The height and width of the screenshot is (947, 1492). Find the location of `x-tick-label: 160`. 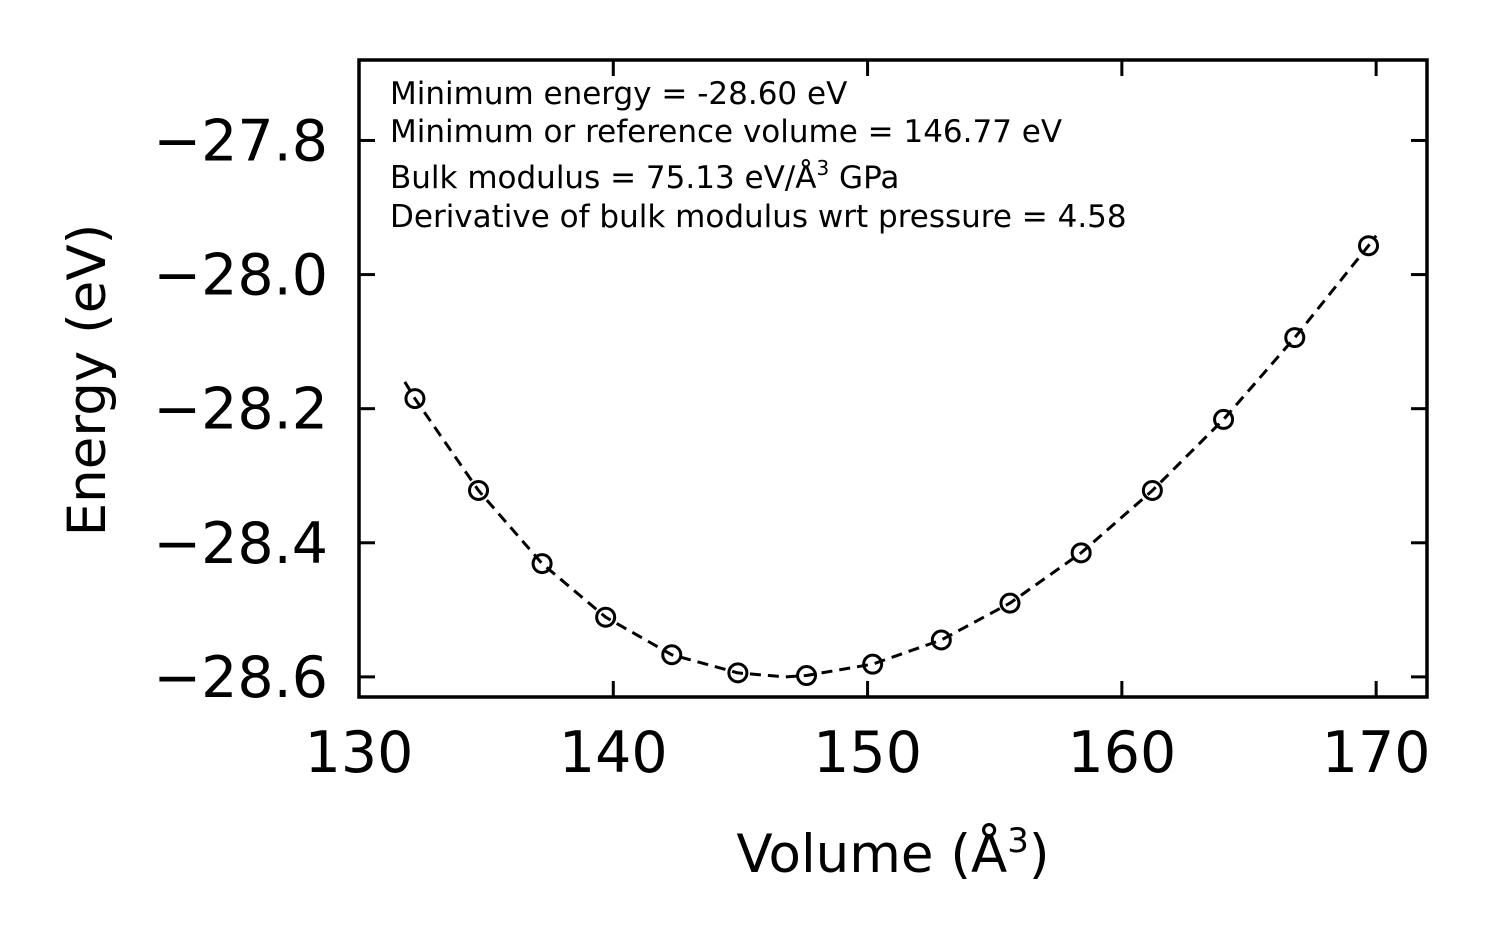

x-tick-label: 160 is located at coordinates (1121, 753).